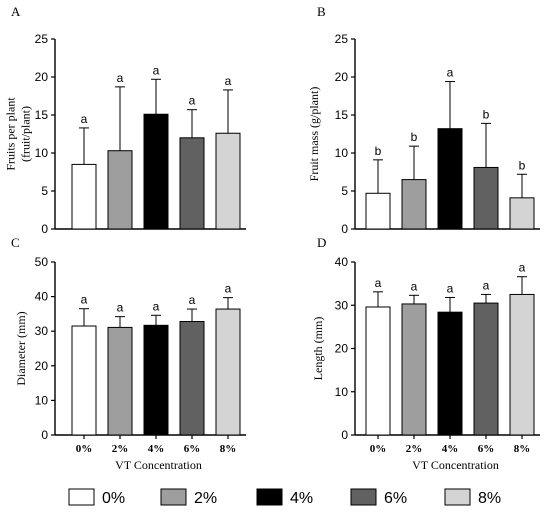 Image resolution: width=550 pixels, height=514 pixels. What do you see at coordinates (395, 498) in the screenshot?
I see `legend-label: 6%` at bounding box center [395, 498].